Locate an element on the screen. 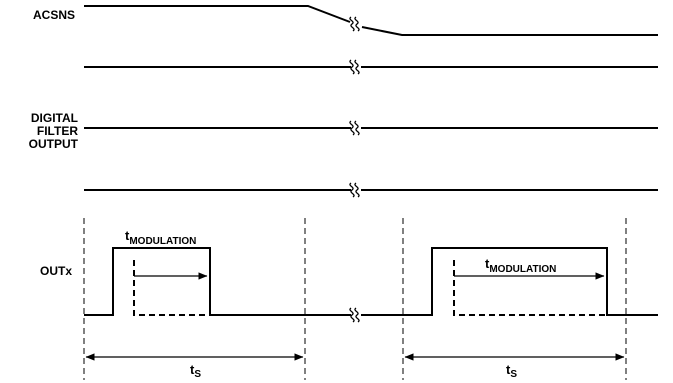  t-s-label-1: tS is located at coordinates (195, 371).